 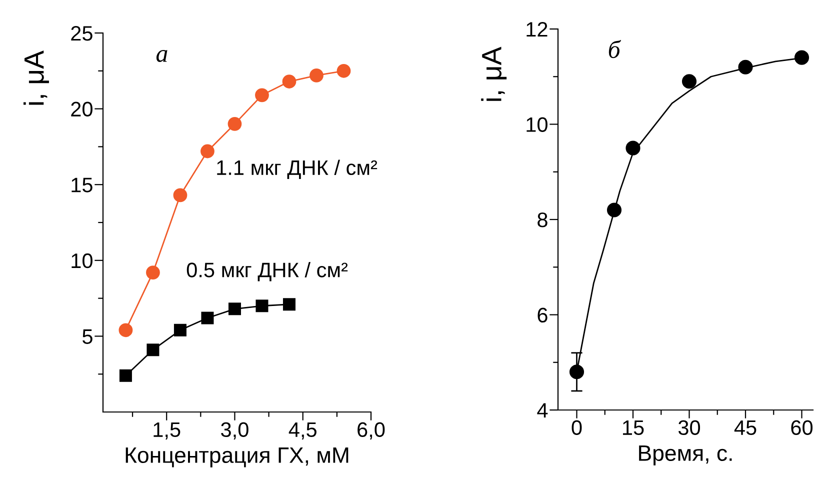 What do you see at coordinates (633, 428) in the screenshot?
I see `x-tick-label: 15` at bounding box center [633, 428].